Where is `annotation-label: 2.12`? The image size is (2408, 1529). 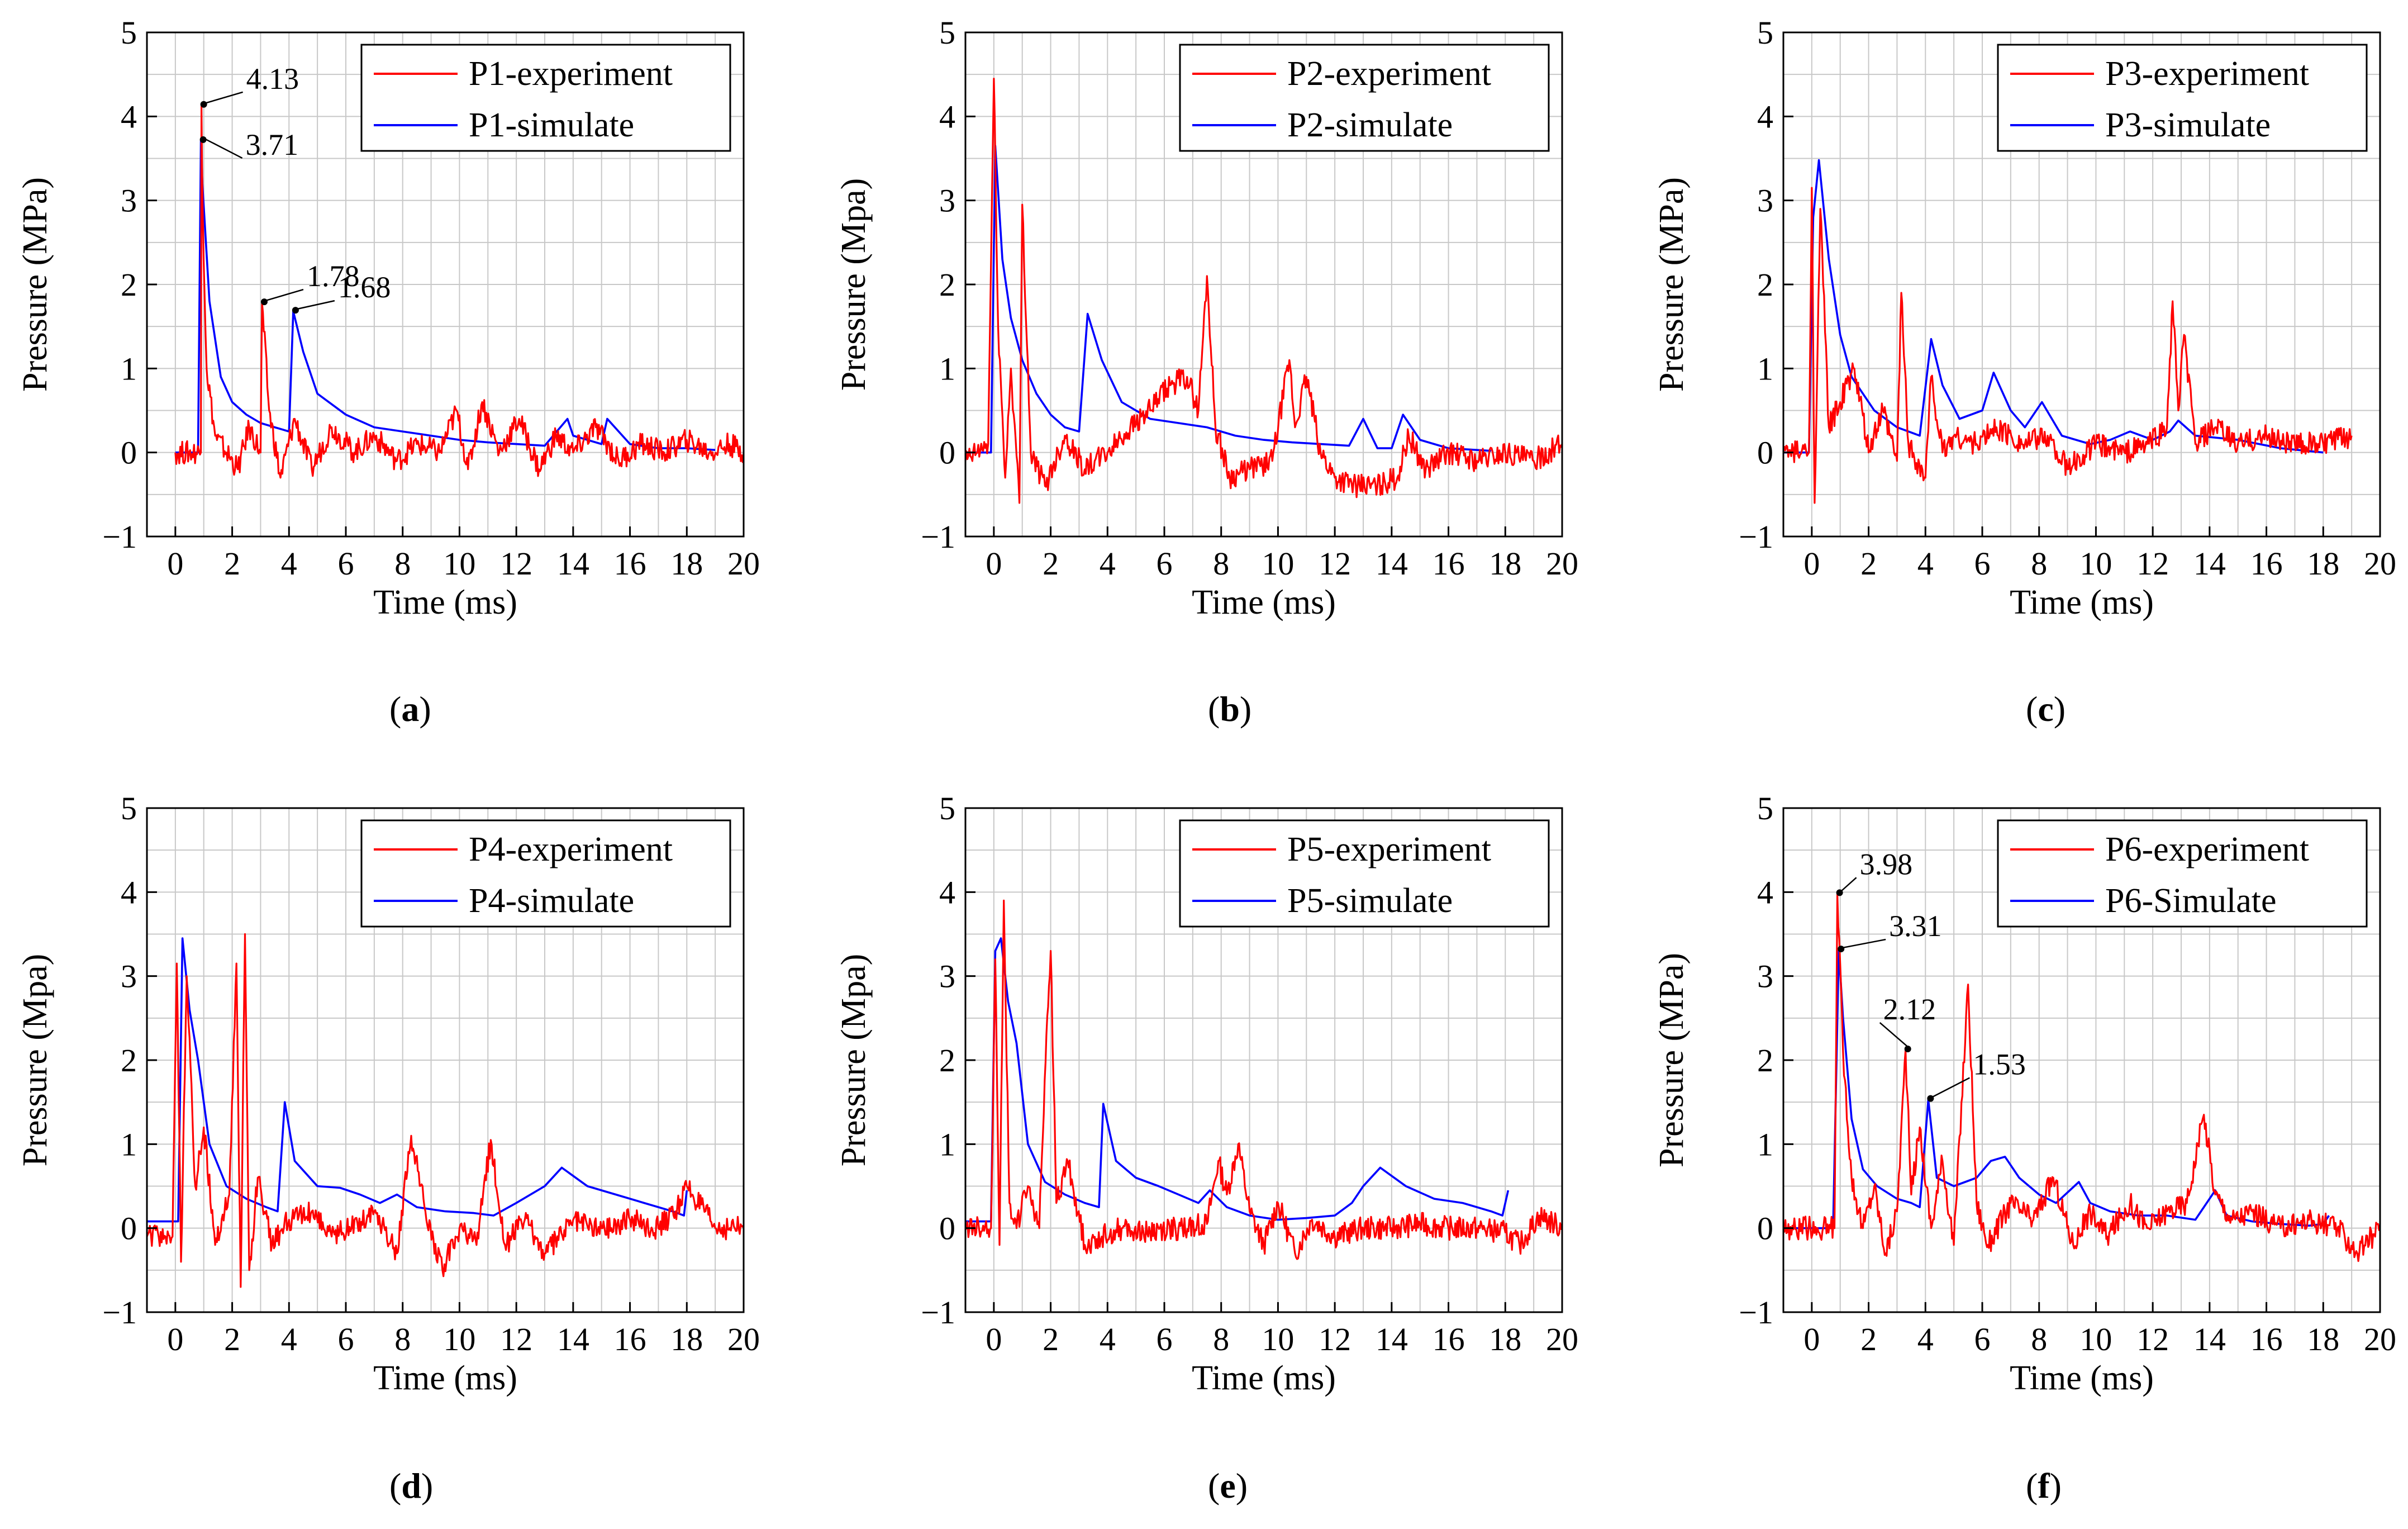 annotation-label: 2.12 is located at coordinates (1910, 1009).